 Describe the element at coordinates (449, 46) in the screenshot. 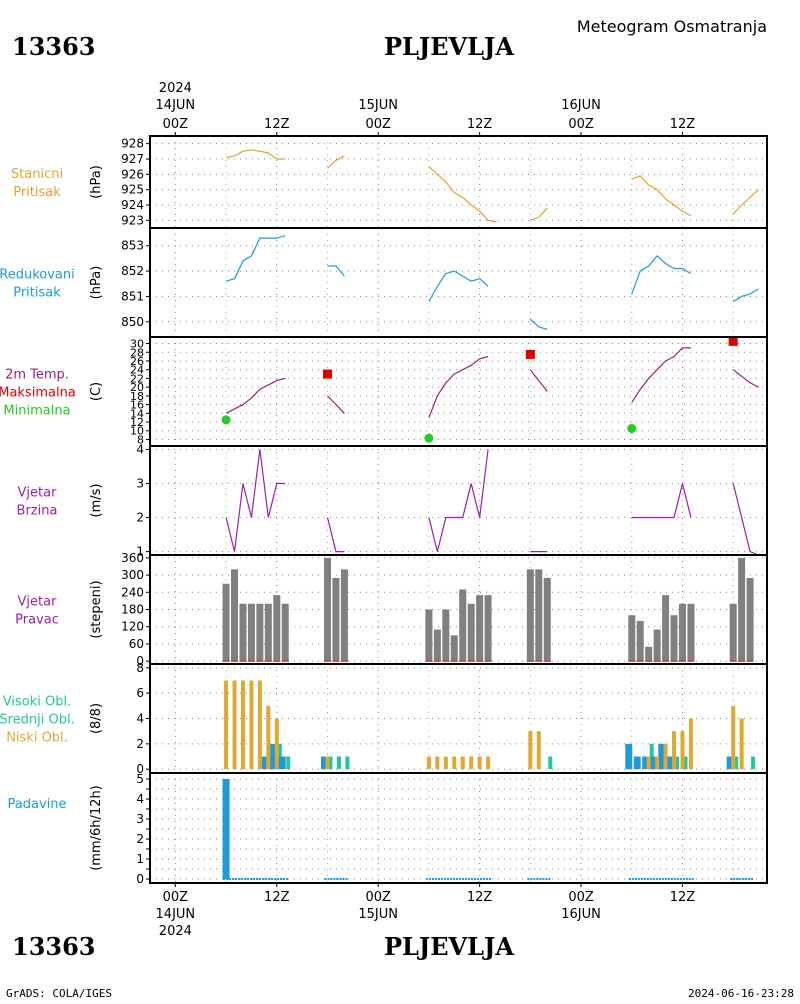

I see `station-name-top: PLJEVLJA` at that location.